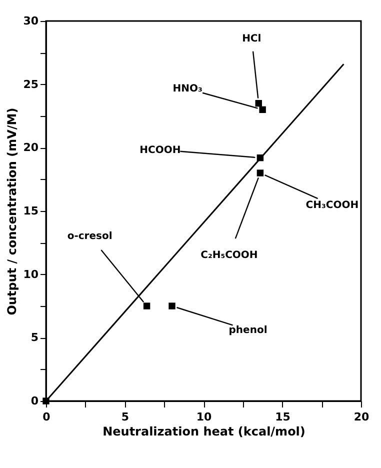 This screenshot has height=468, width=381. I want to click on y-tick-label: 5, so click(34, 337).